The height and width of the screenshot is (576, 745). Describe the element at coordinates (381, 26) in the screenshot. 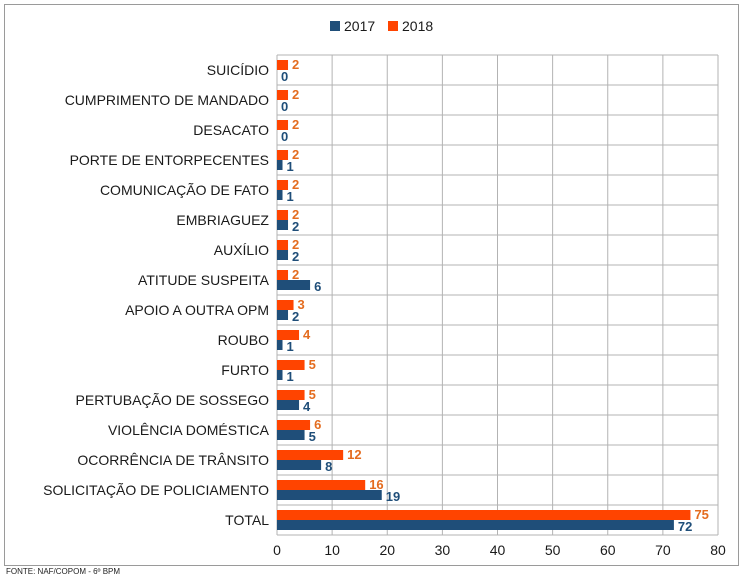

I see `legend: 2017 2018` at that location.